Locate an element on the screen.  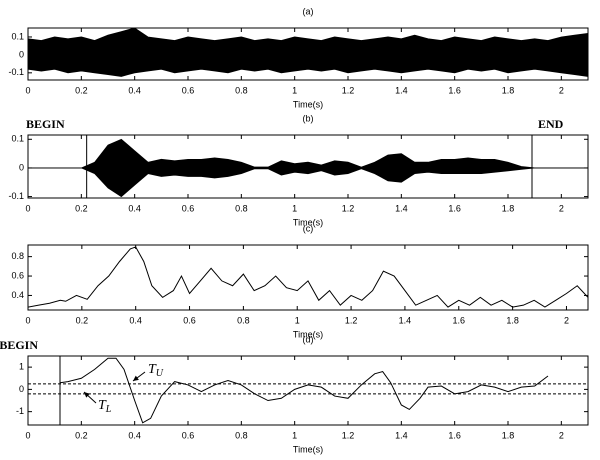
y-tick-label: 1 is located at coordinates (21, 367).